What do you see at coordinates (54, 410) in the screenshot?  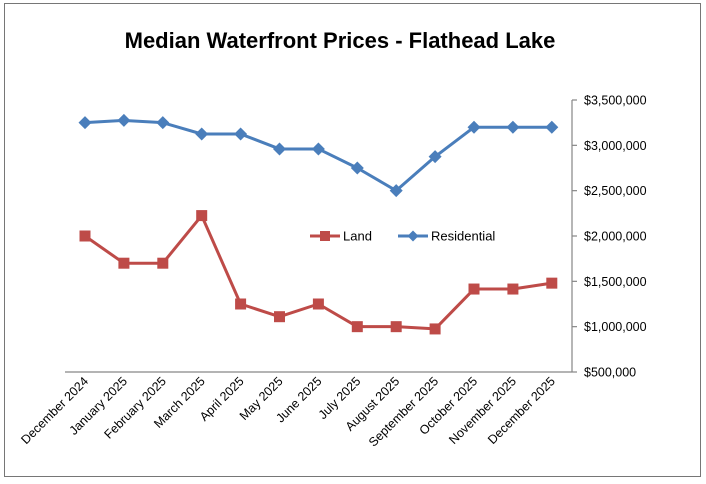 I see `x-tick-label: December 2024` at bounding box center [54, 410].